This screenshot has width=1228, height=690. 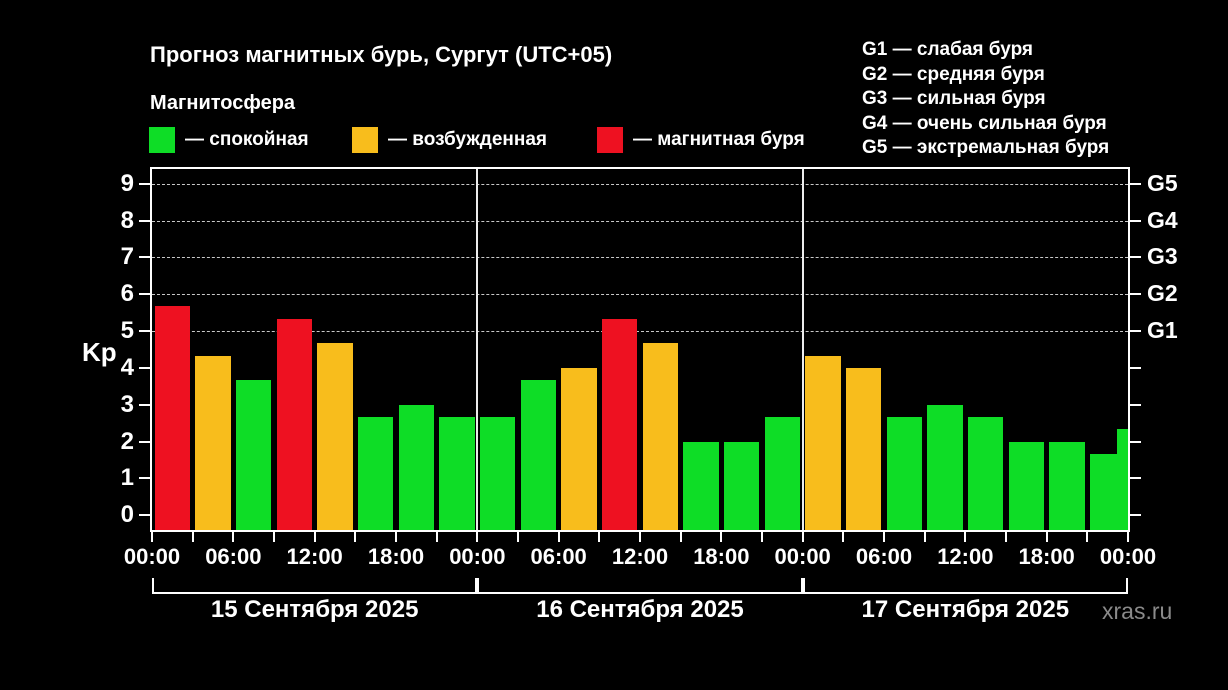 I want to click on x-tick-label-11: 18:00, so click(x=1046, y=556).